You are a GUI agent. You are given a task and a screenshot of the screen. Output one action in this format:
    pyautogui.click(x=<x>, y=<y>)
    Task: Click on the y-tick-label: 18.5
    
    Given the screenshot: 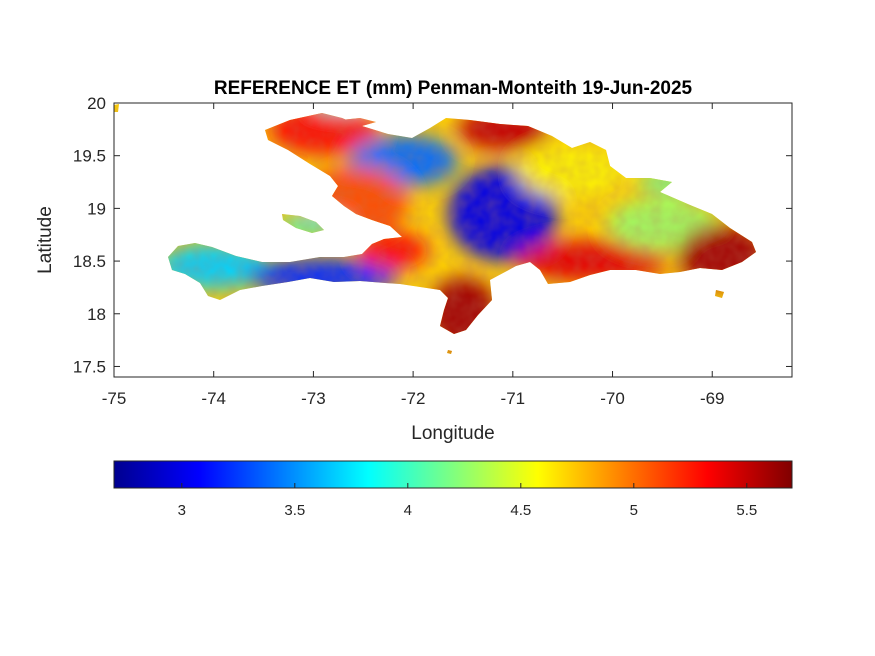 What is the action you would take?
    pyautogui.click(x=89, y=261)
    